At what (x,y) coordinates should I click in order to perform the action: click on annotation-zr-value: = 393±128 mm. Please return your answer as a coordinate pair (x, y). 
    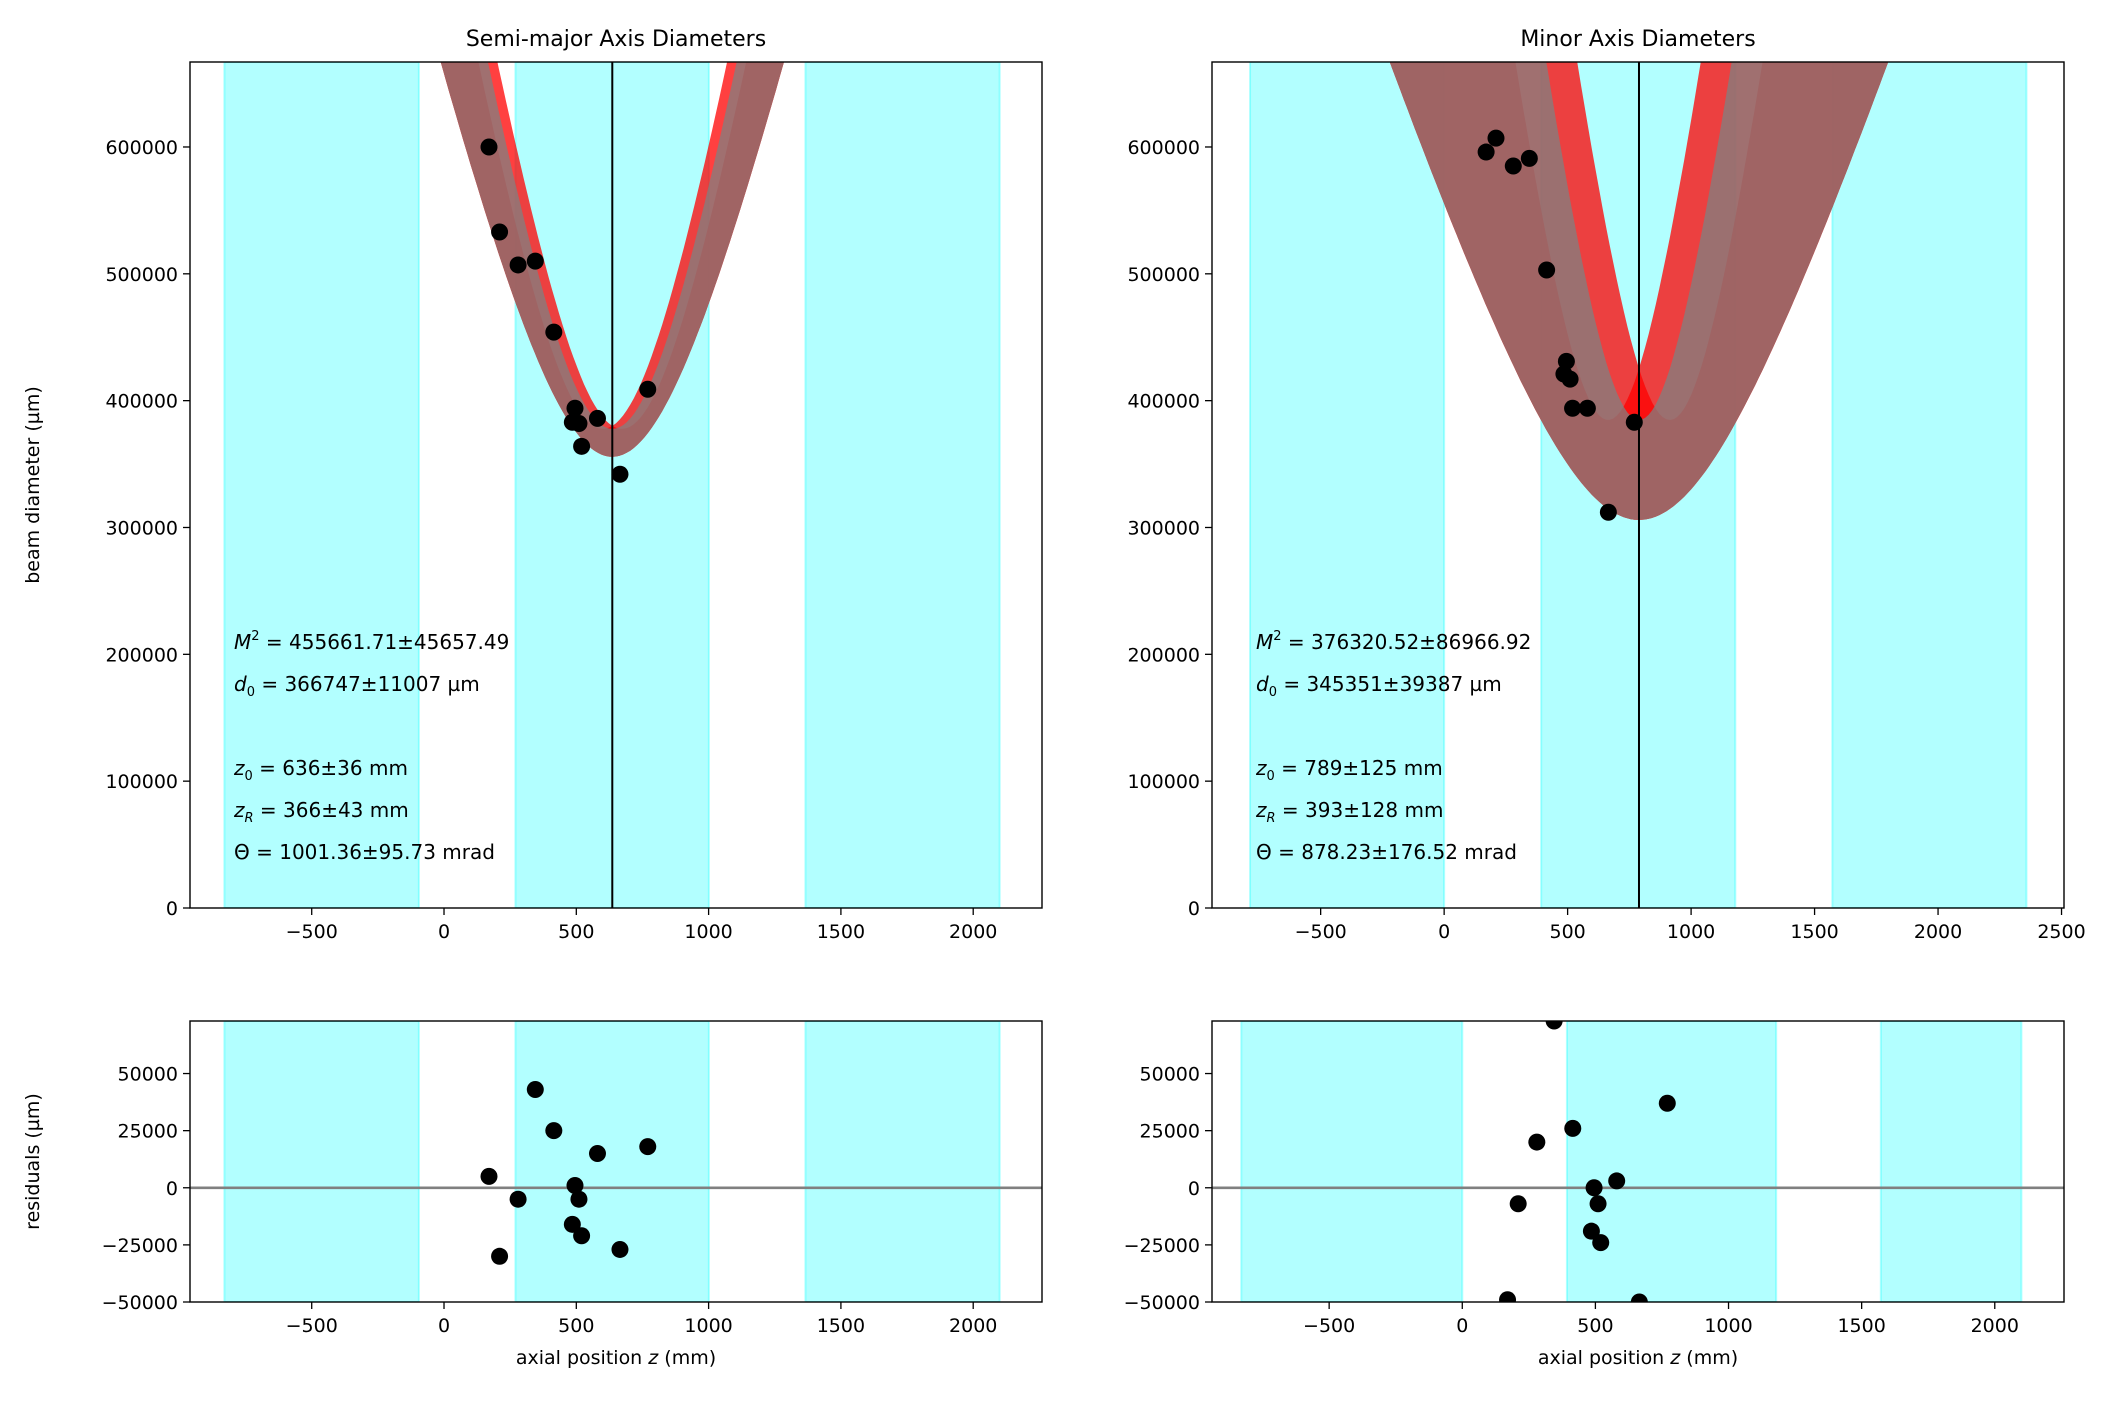
    Looking at the image, I should click on (1360, 810).